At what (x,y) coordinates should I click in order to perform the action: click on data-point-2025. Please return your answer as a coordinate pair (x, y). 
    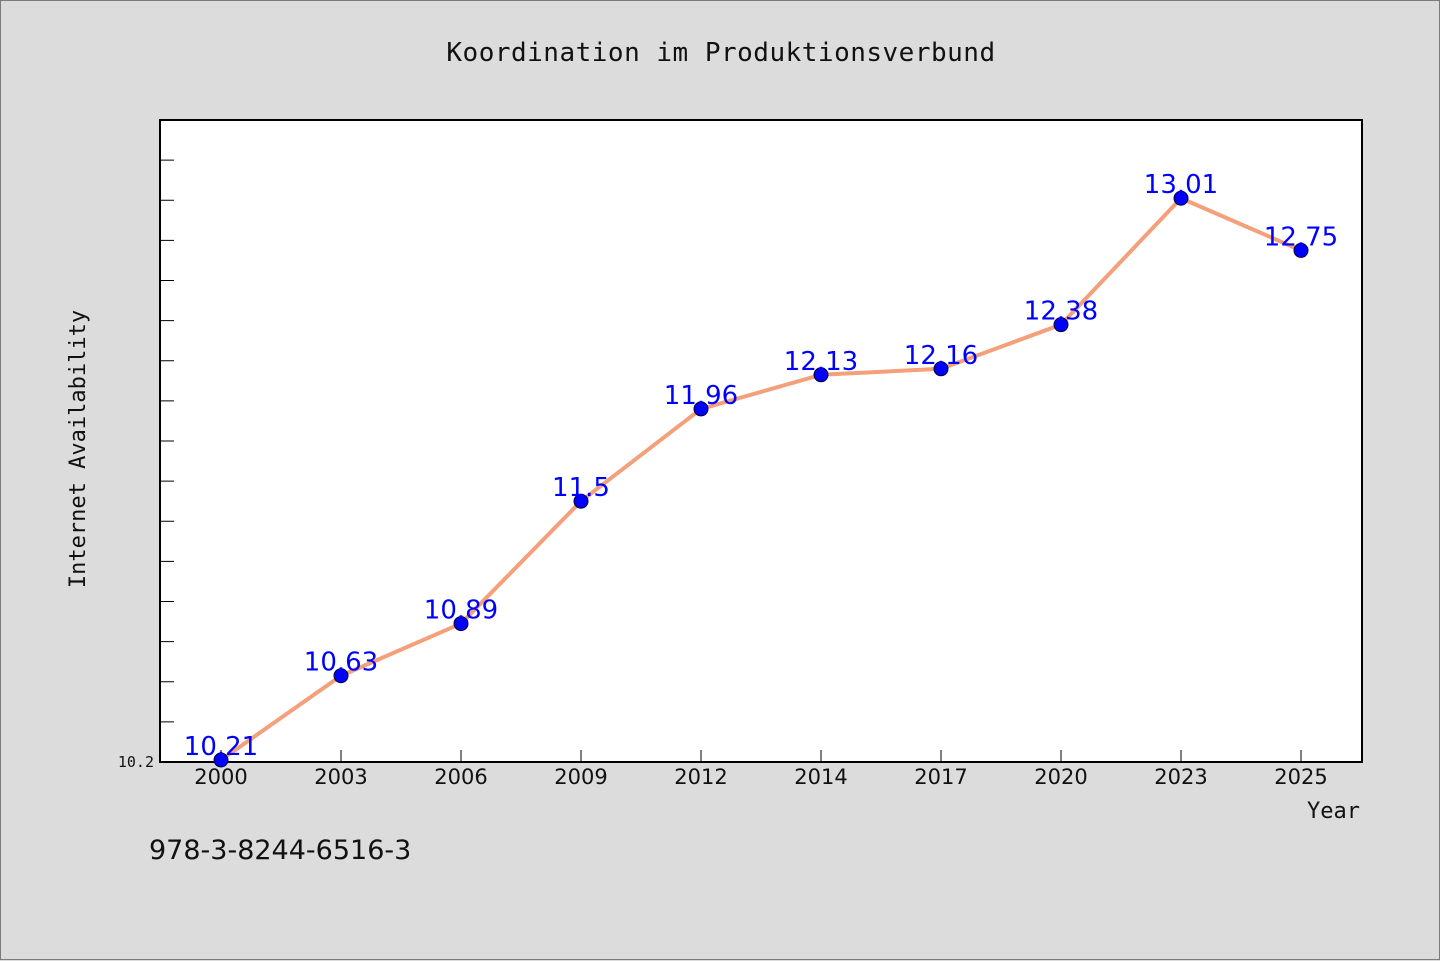
    Looking at the image, I should click on (1301, 250).